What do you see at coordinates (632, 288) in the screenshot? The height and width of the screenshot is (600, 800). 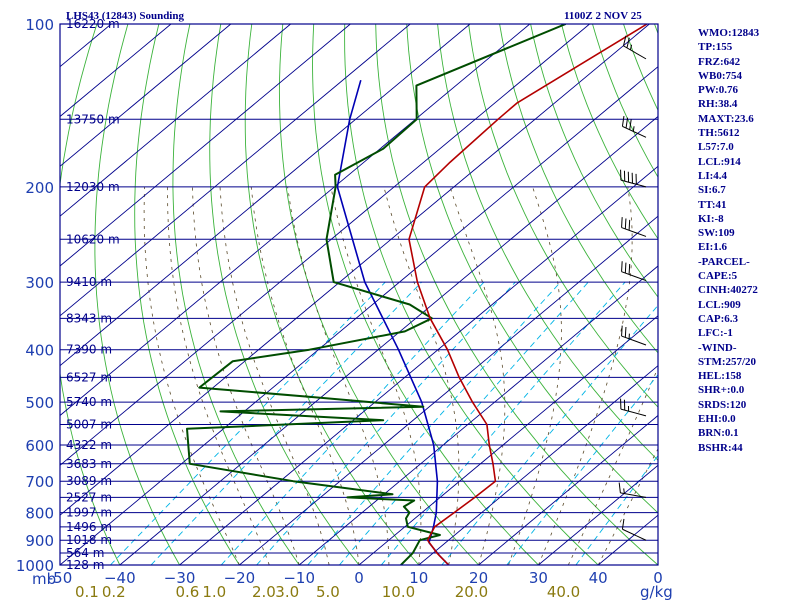 I see `wind-barbs` at bounding box center [632, 288].